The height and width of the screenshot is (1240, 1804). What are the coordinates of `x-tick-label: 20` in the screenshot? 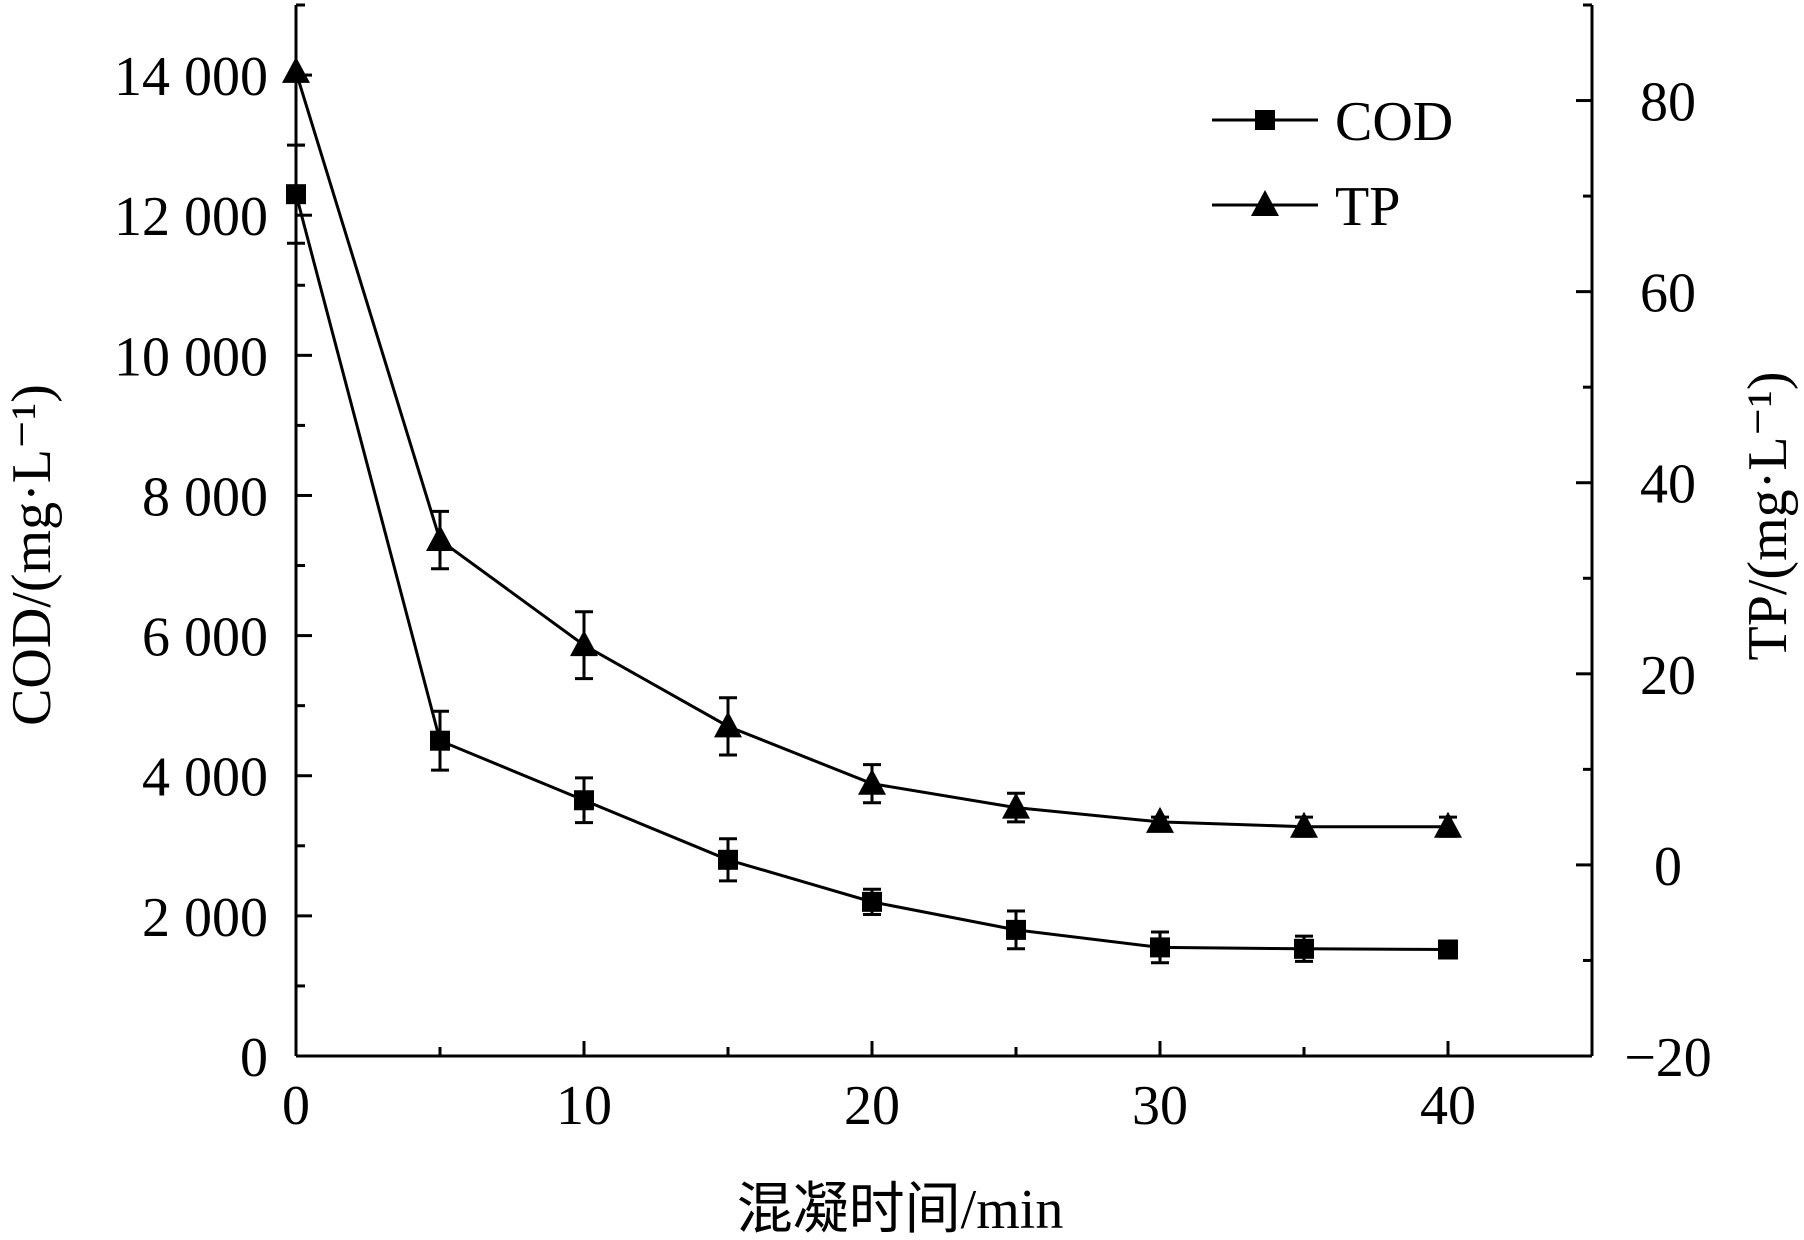 It's located at (872, 1106).